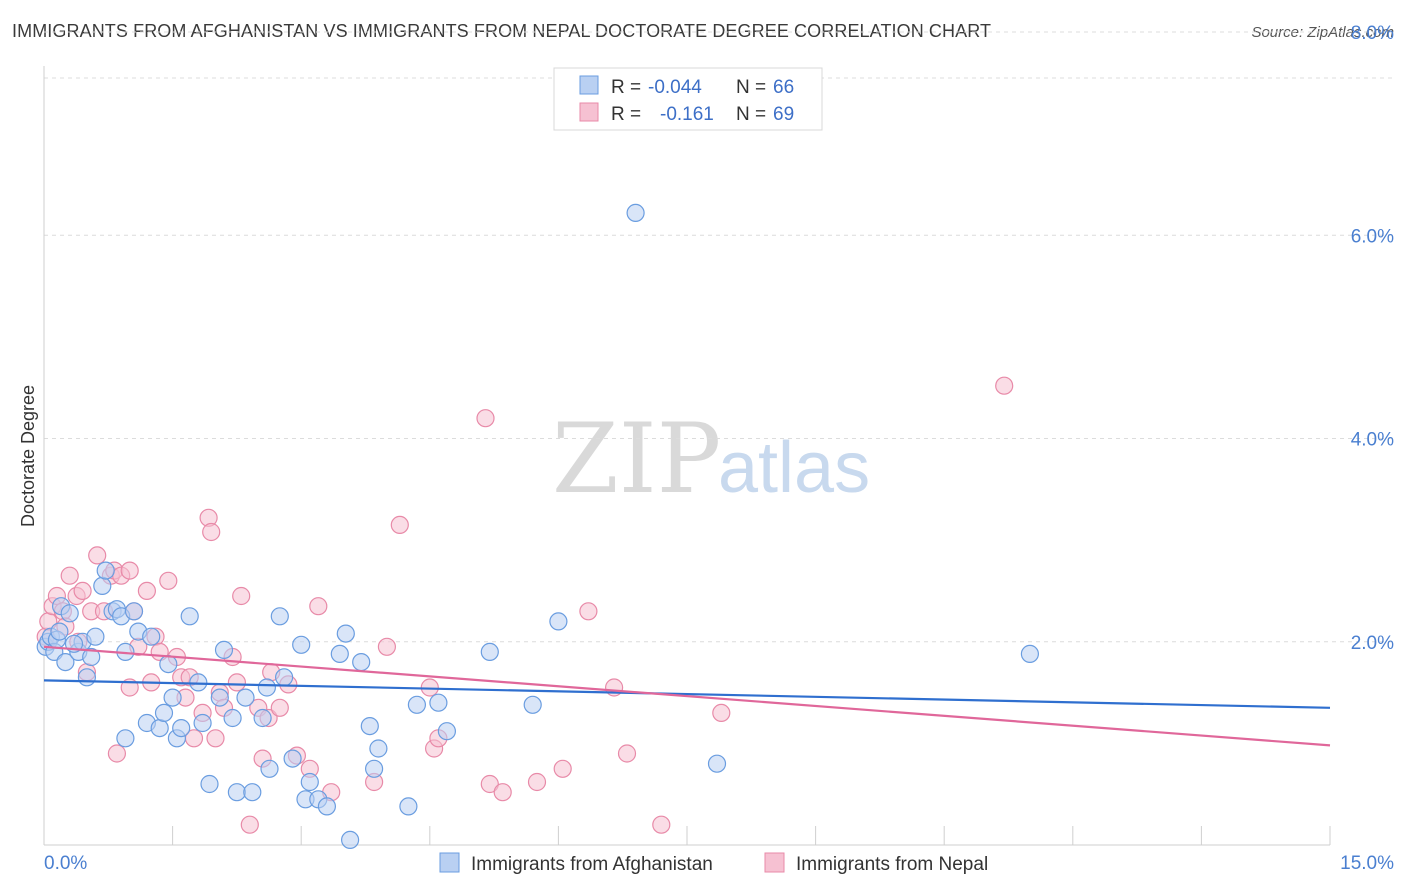 The image size is (1406, 892). I want to click on legend-n-label-afghanistan: N =, so click(751, 87).